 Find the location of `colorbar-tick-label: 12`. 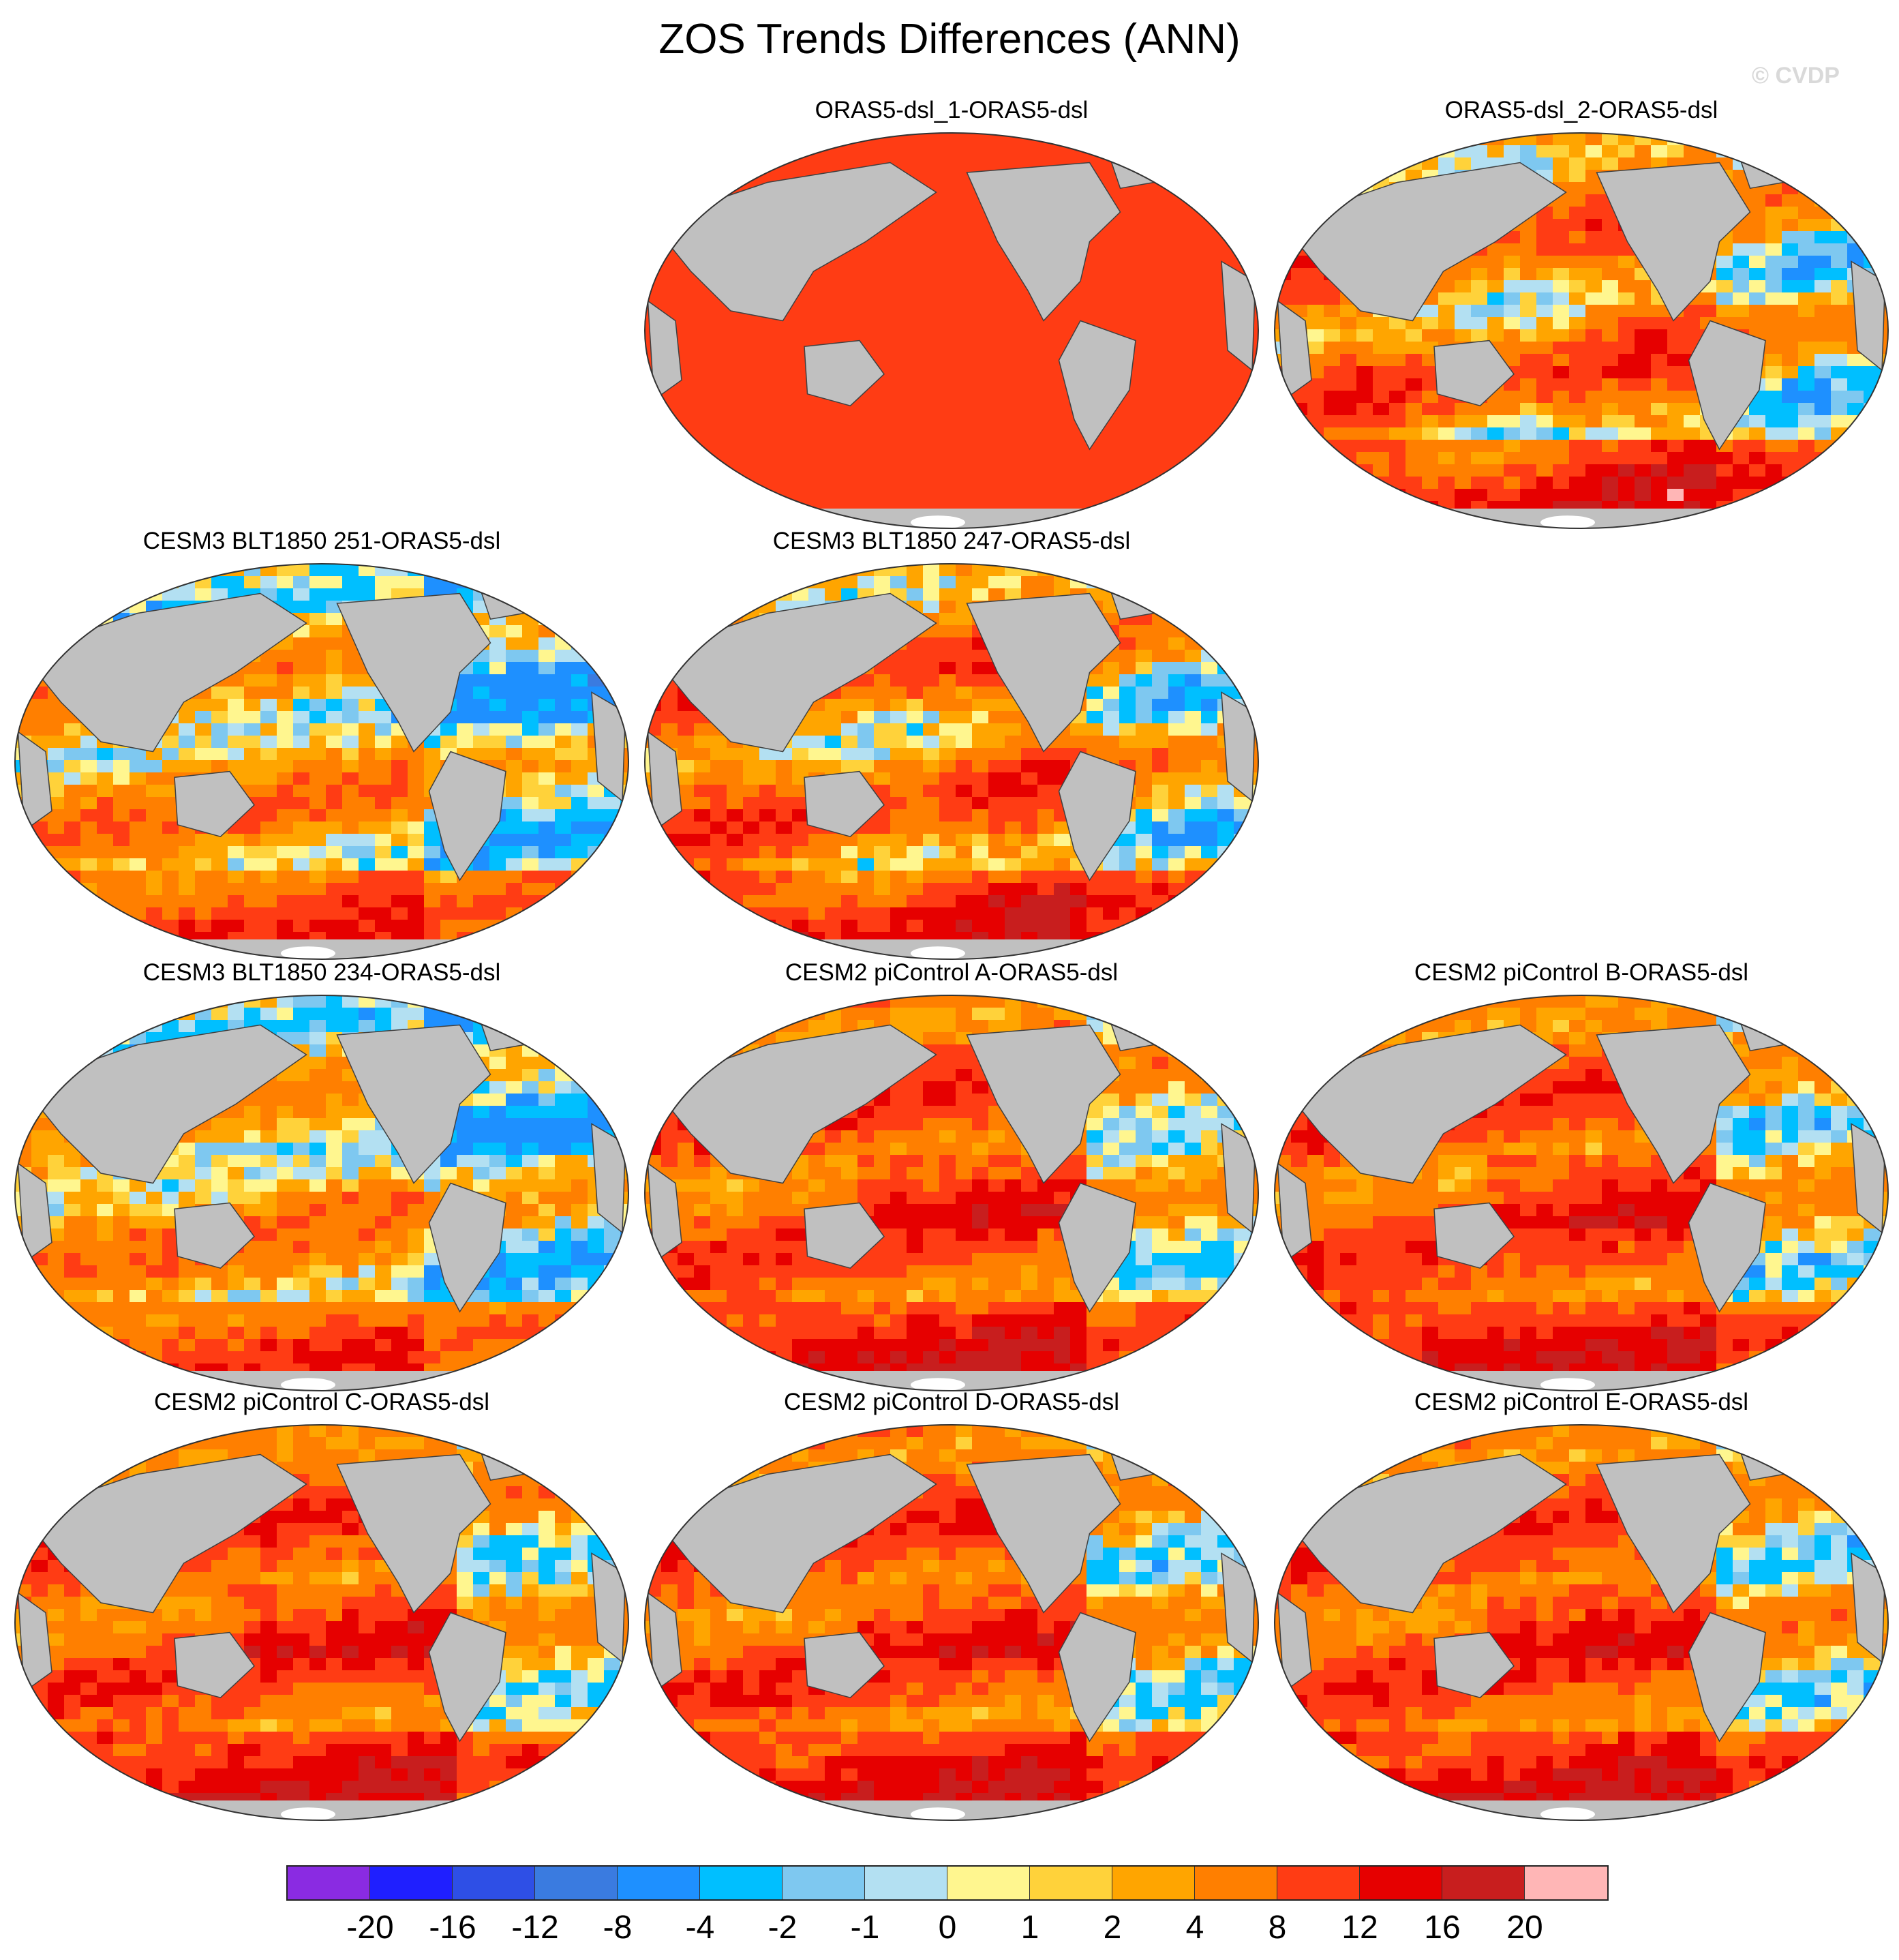

colorbar-tick-label: 12 is located at coordinates (1359, 1928).